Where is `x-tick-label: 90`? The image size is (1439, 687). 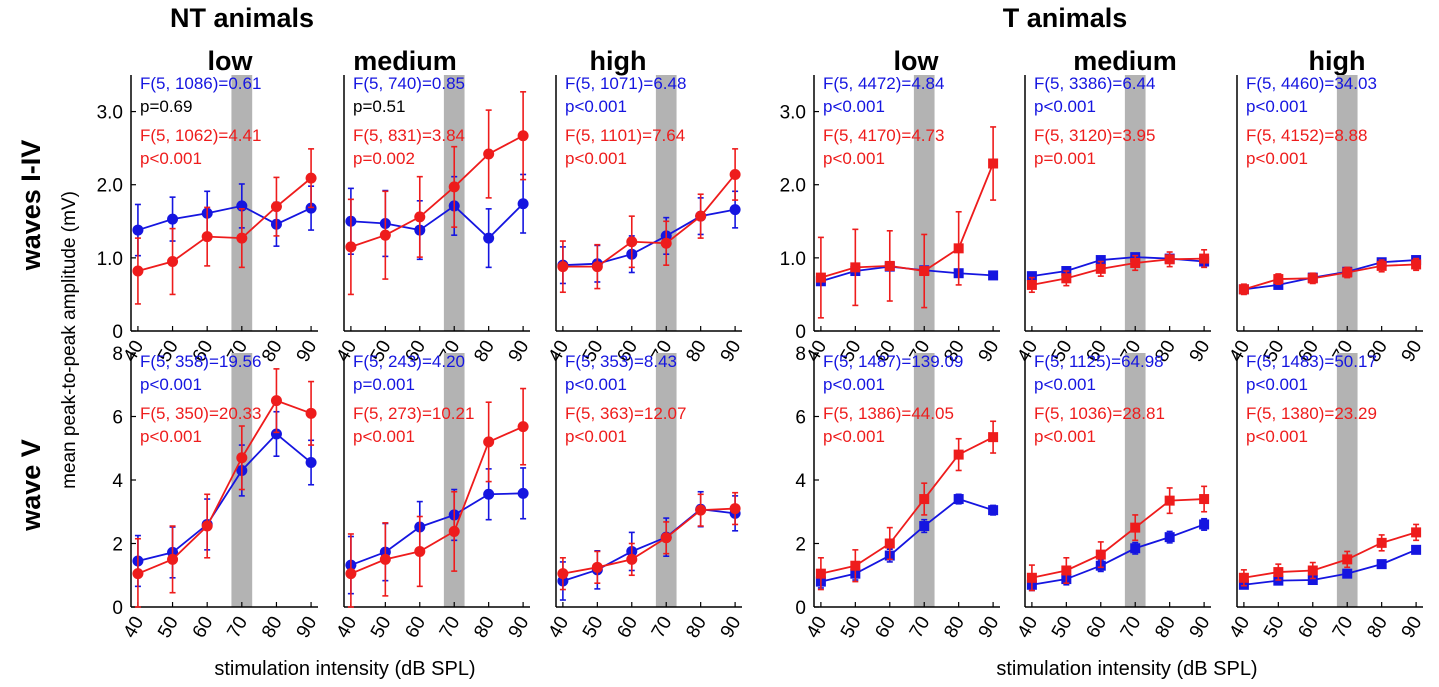 x-tick-label: 90 is located at coordinates (1200, 627).